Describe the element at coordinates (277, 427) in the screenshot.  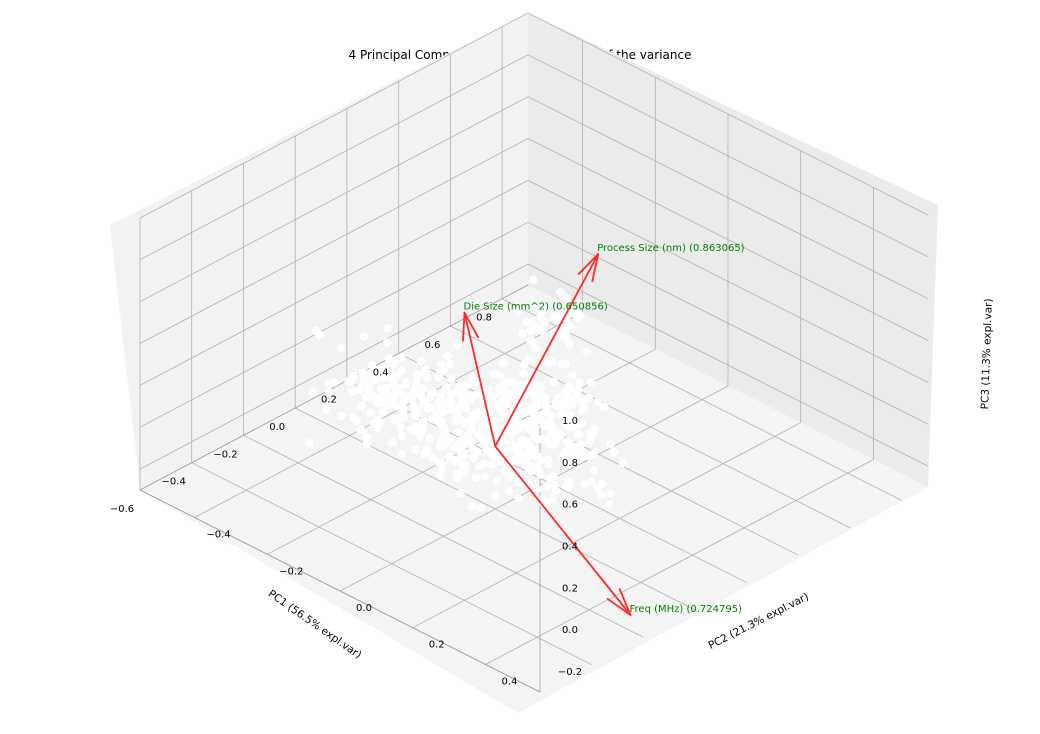
I see `x-tick-label: 0.0` at that location.